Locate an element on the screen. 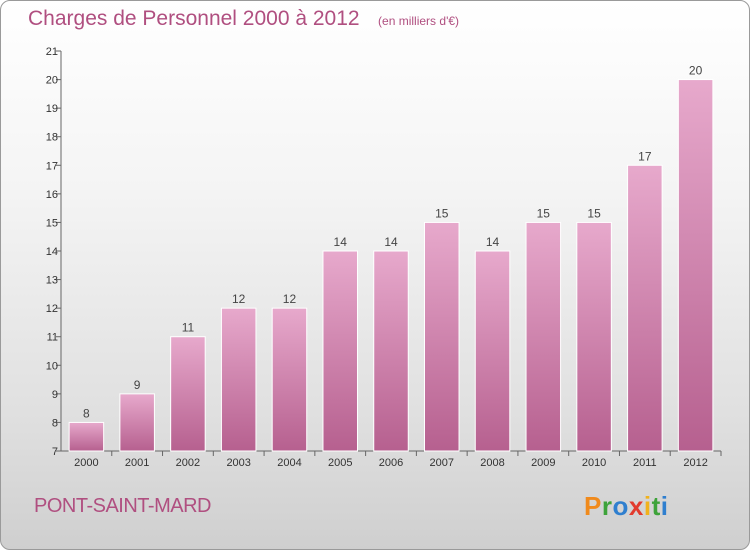  x-tick-label: 2004 is located at coordinates (289, 463).